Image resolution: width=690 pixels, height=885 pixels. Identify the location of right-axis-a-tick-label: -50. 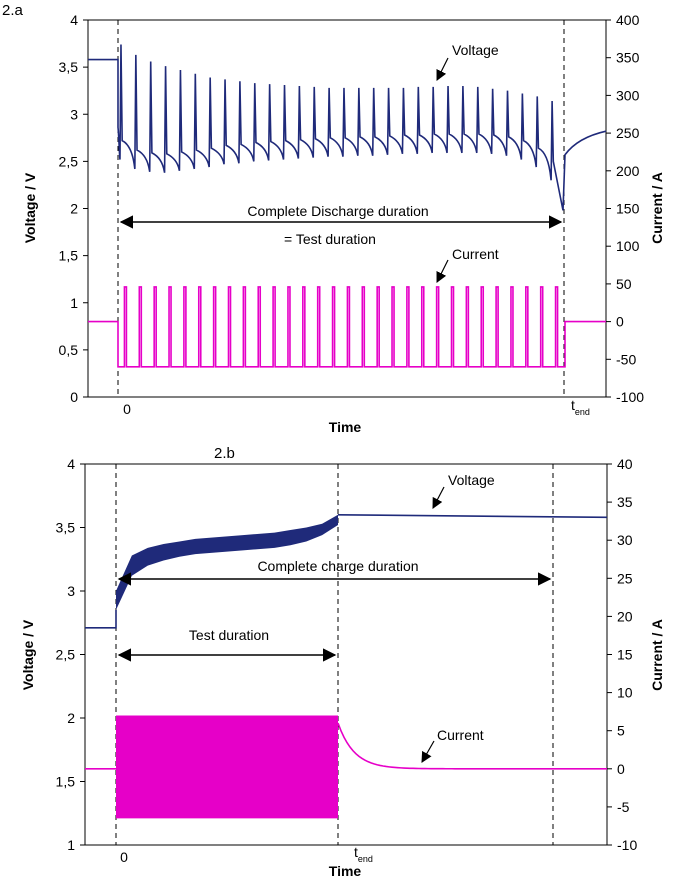
(626, 359).